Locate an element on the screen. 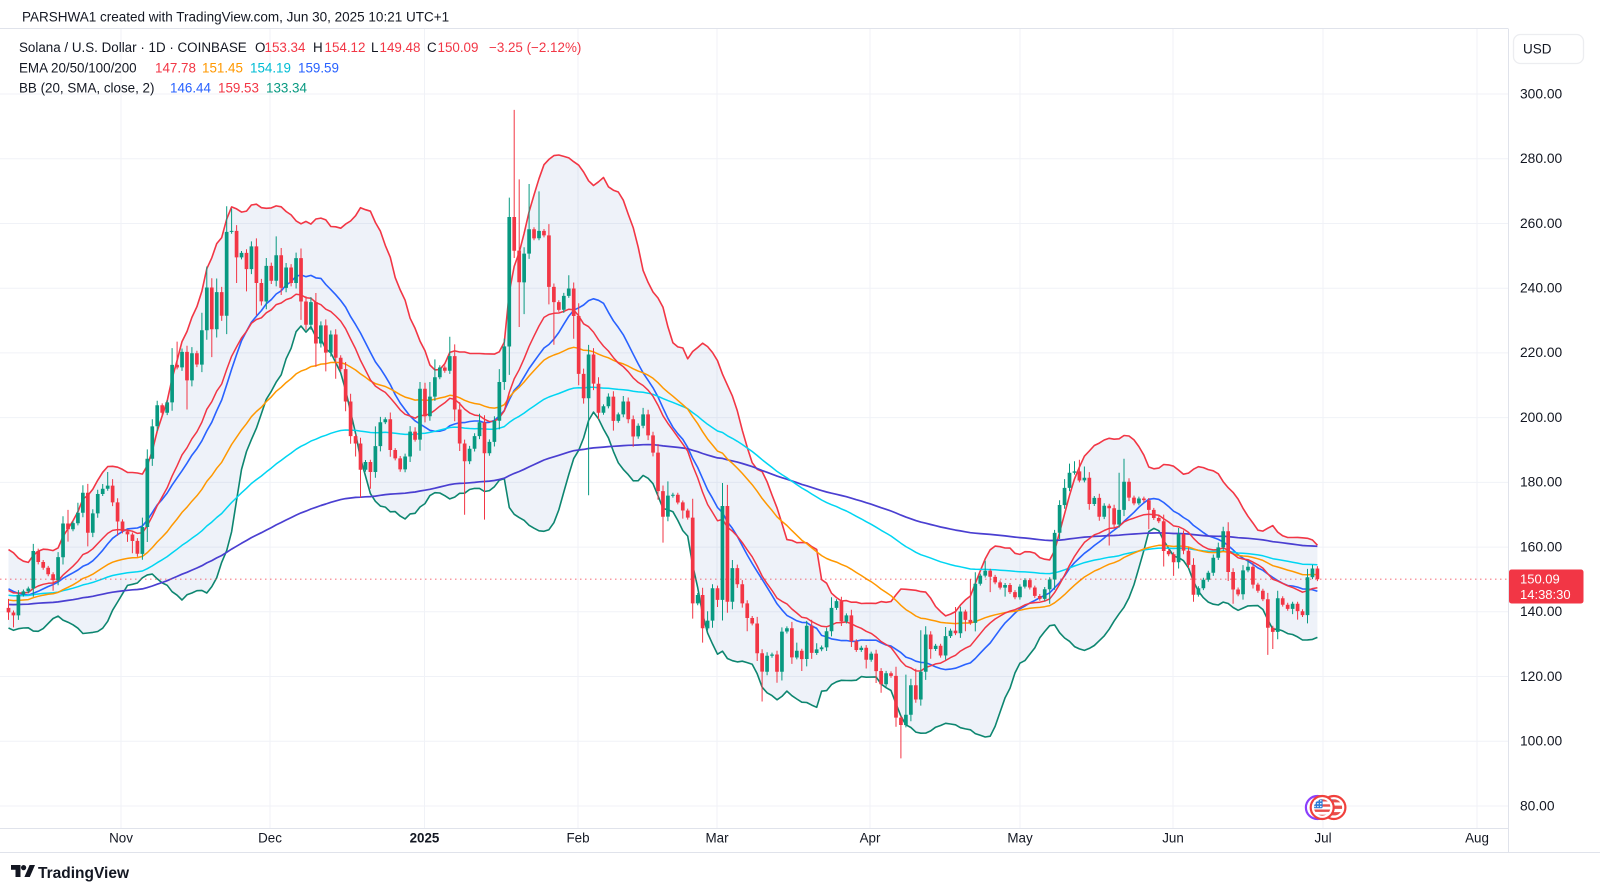 The width and height of the screenshot is (1600, 892). svg-text: 260.00 is located at coordinates (1541, 223).